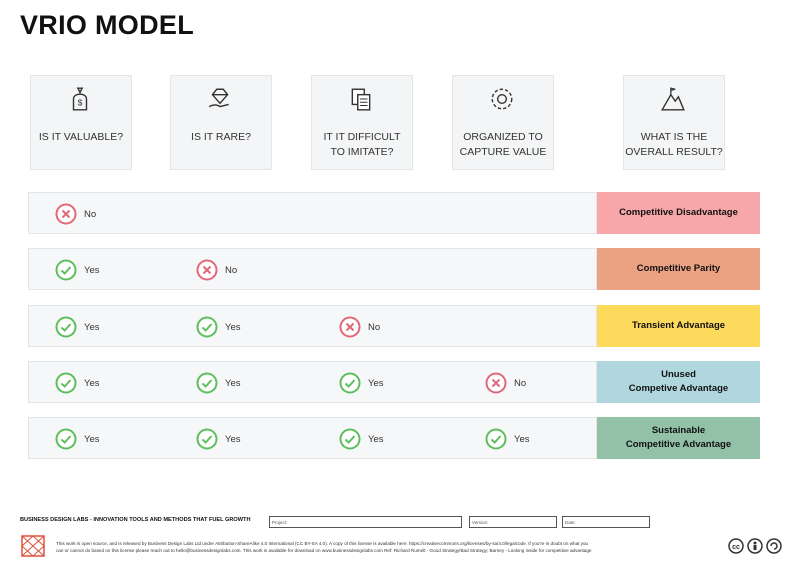  Describe the element at coordinates (362, 152) in the screenshot. I see `label-line: TO IMITATE?` at that location.